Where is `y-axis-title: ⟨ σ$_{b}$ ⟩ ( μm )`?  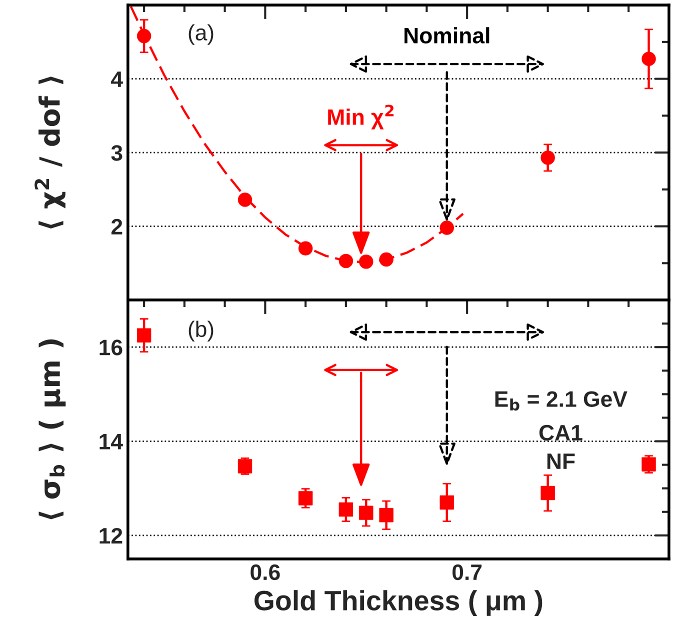
y-axis-title: ⟨ σ$_{b}$ ⟩ ( μm ) is located at coordinates (52, 429).